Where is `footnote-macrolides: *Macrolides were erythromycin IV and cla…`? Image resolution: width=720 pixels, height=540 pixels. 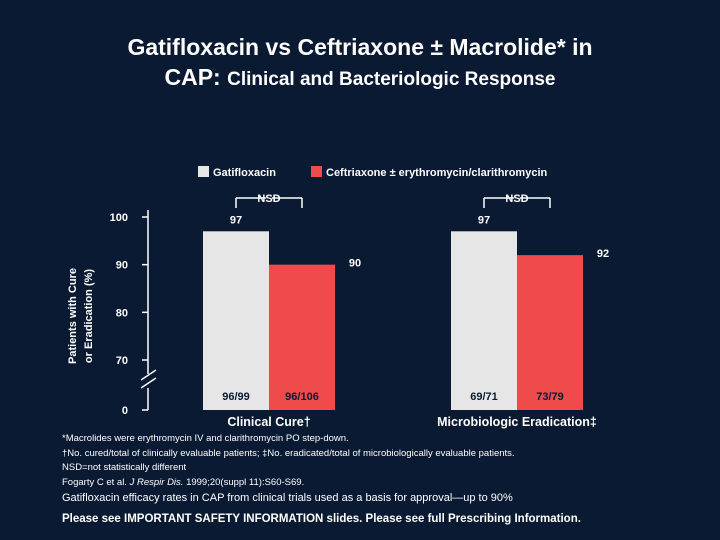
footnote-macrolides: *Macrolides were erythromycin IV and cla… is located at coordinates (205, 438).